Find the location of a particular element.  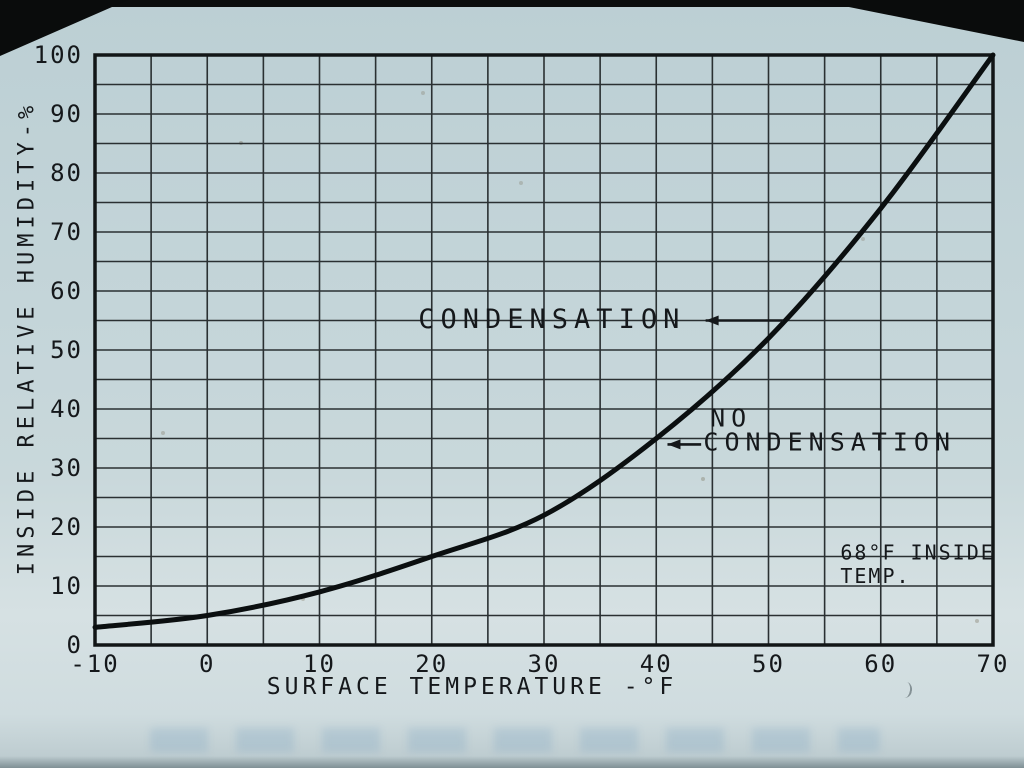

photo-edge-top is located at coordinates (512, 3).